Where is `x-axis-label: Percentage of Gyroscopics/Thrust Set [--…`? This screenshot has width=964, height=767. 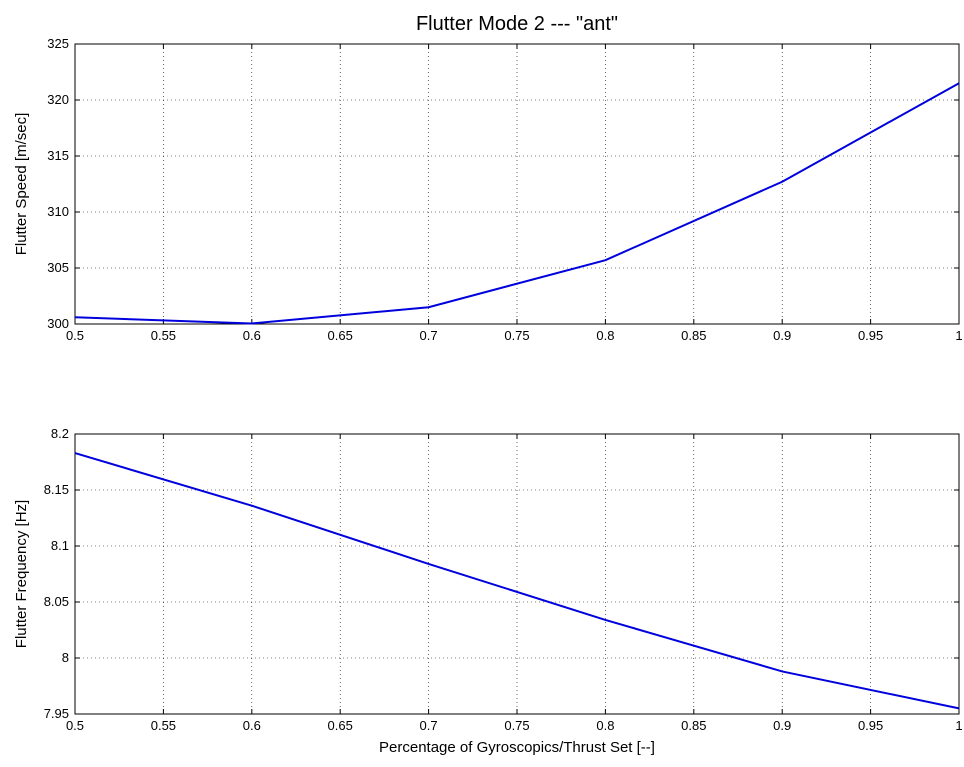
x-axis-label: Percentage of Gyroscopics/Thrust Set [--… is located at coordinates (517, 747).